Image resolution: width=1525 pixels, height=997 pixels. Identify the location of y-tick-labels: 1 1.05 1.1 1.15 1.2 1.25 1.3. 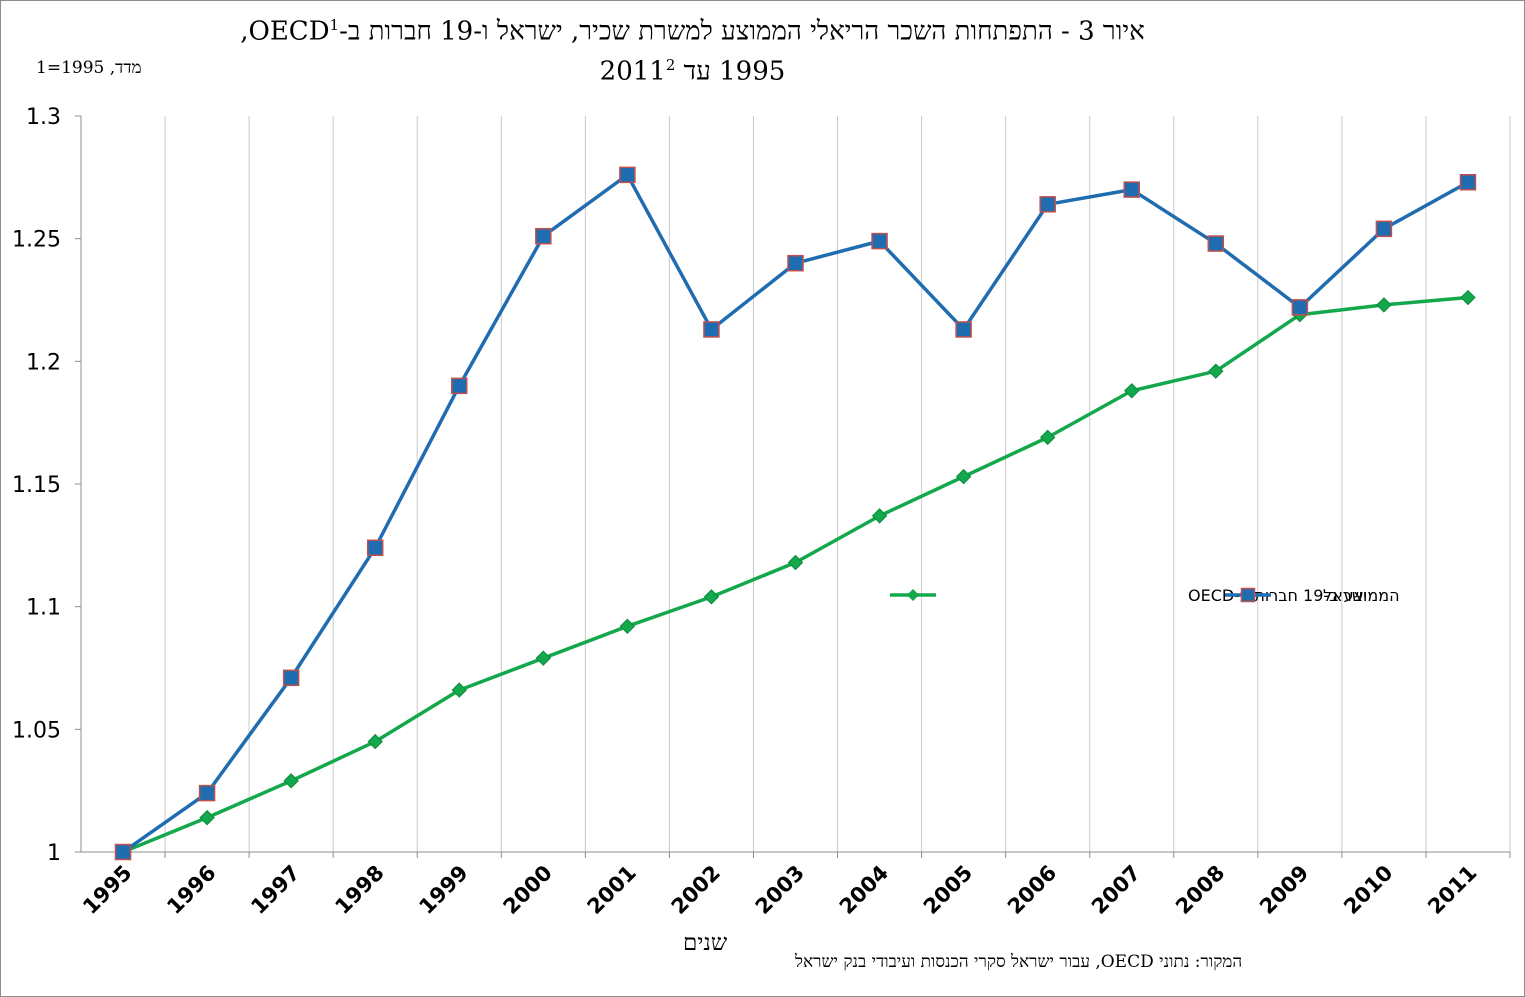
(36, 485).